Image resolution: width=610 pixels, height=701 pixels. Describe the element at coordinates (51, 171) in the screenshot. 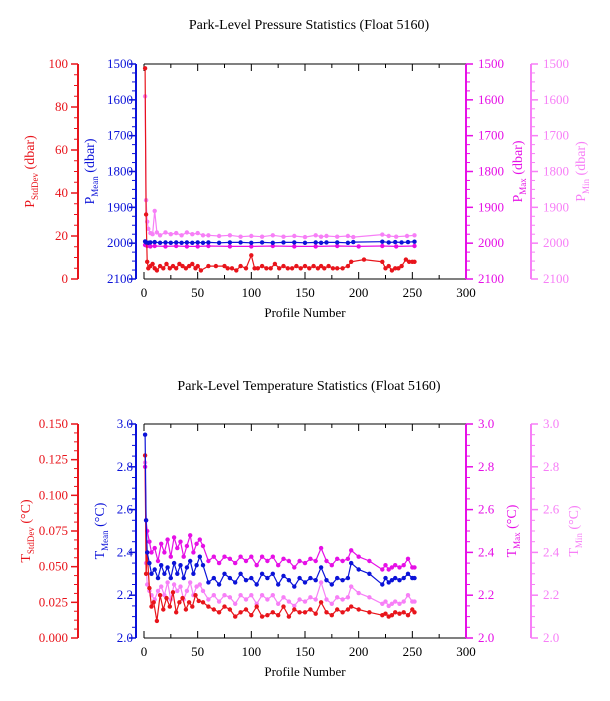

I see `y-axis-stddev: 0 20 40 60 80 100 PStdDev (dbar)` at that location.